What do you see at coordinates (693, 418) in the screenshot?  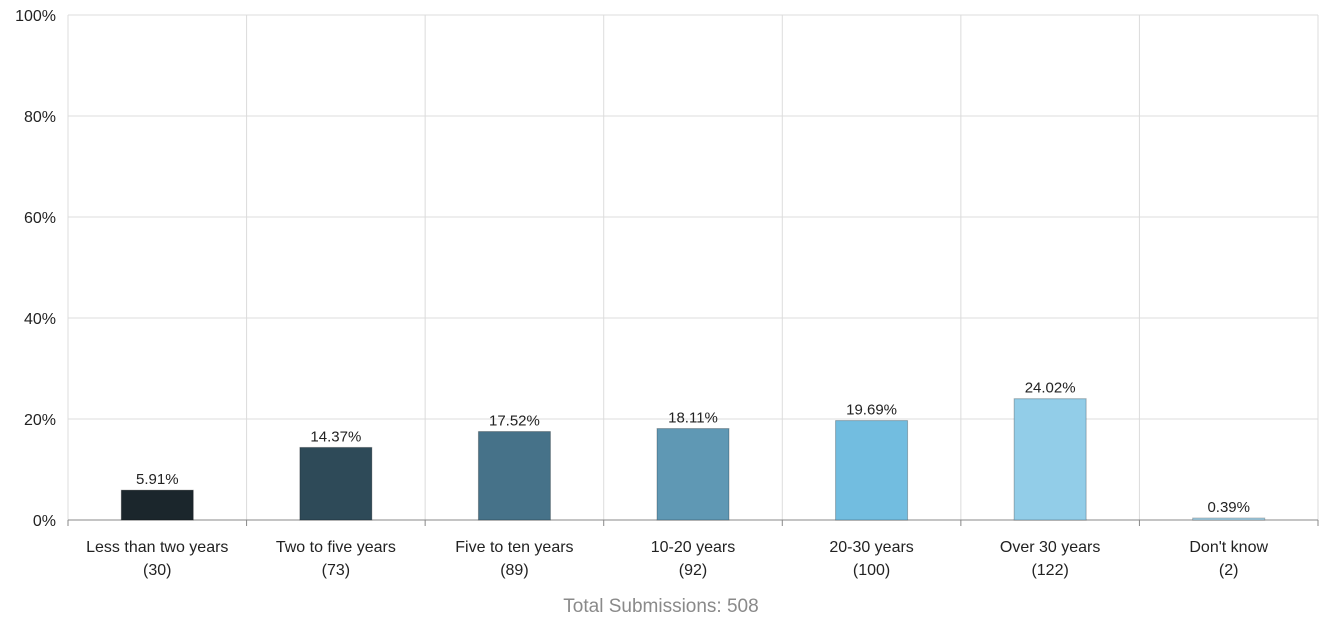 I see `bar-value-label: 18.11%` at bounding box center [693, 418].